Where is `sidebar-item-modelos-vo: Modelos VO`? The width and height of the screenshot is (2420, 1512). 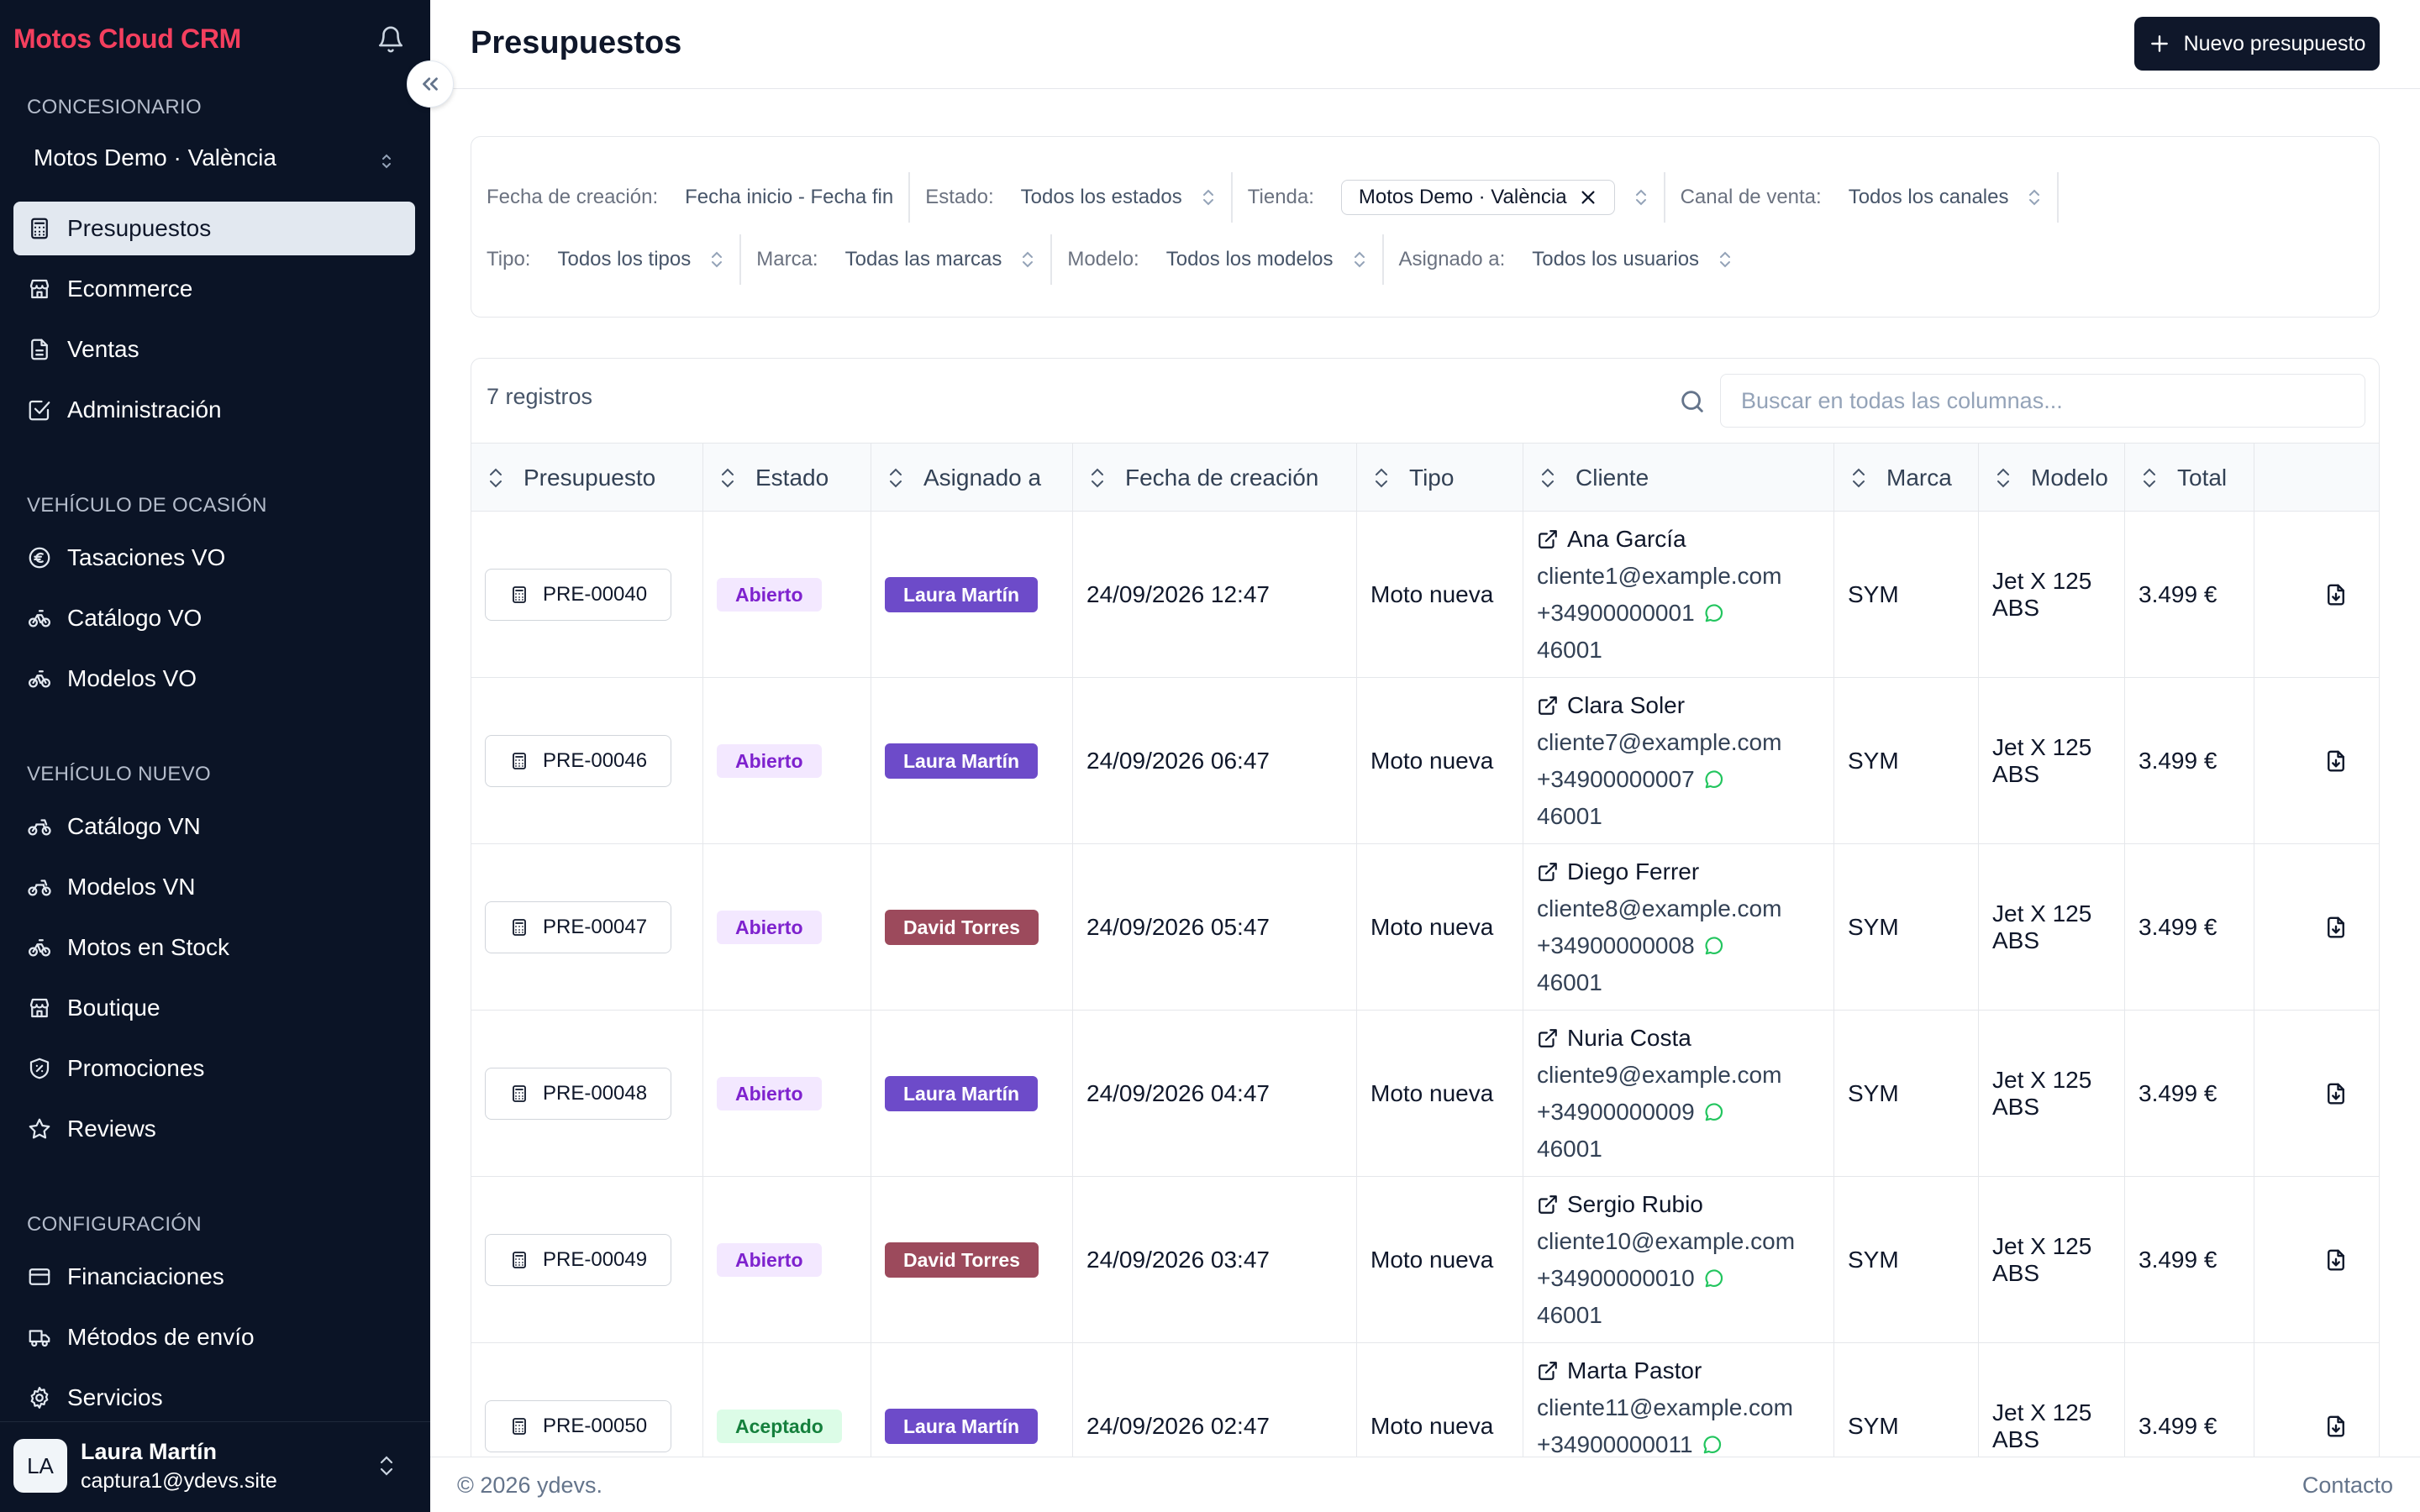
sidebar-item-modelos-vo: Modelos VO is located at coordinates (214, 679).